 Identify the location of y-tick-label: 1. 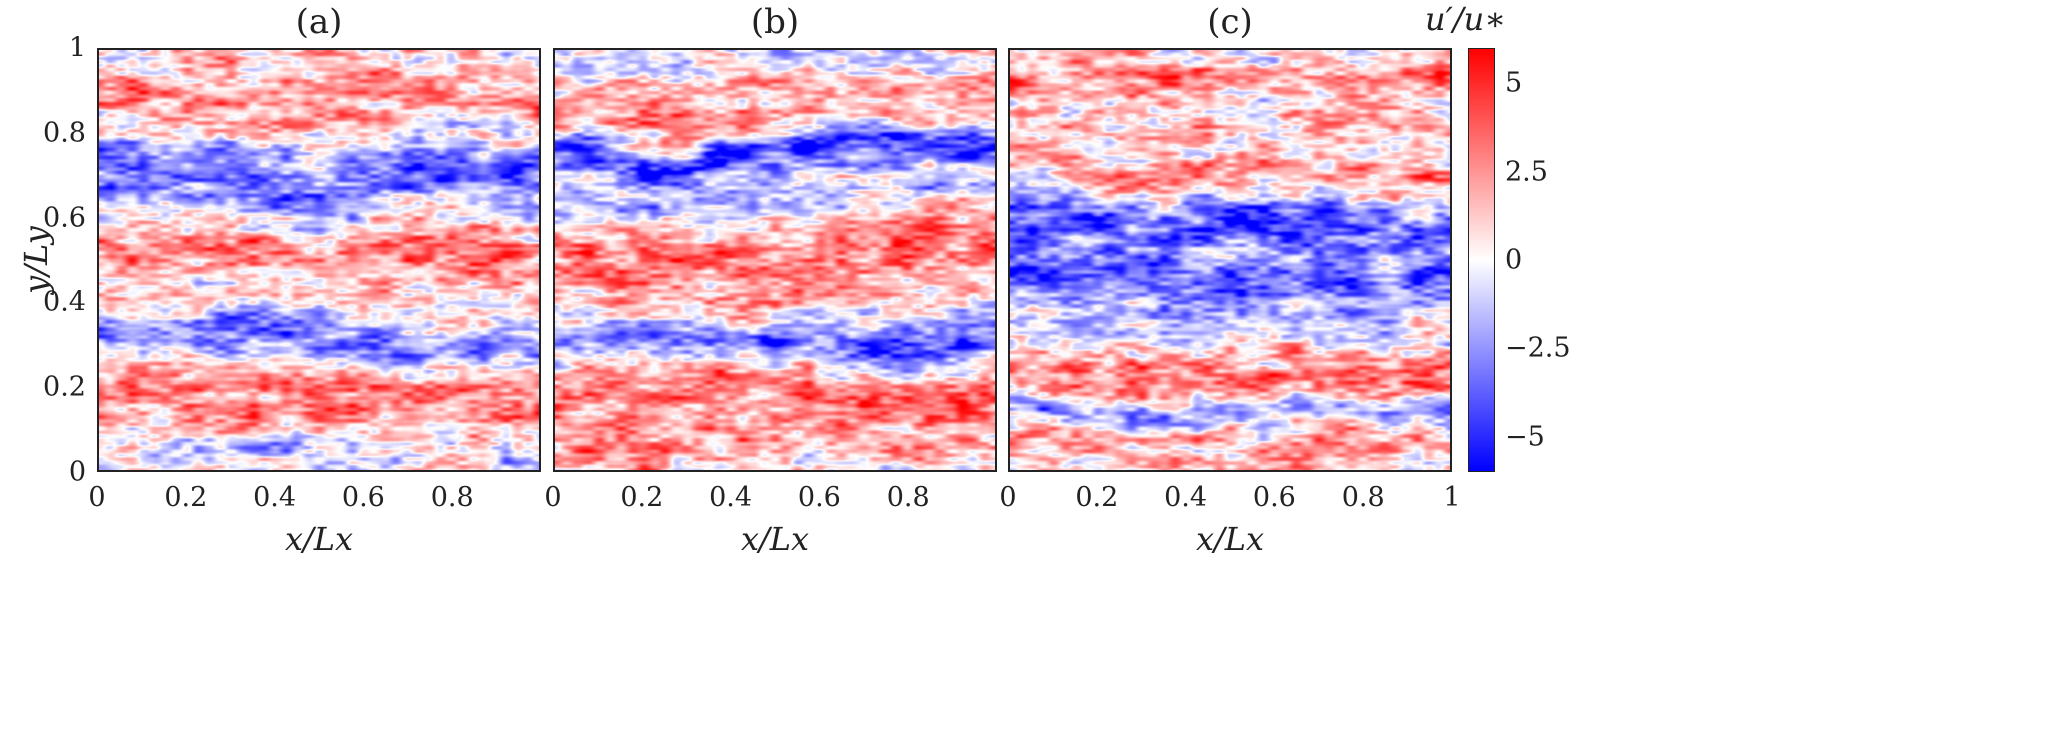
(77, 48).